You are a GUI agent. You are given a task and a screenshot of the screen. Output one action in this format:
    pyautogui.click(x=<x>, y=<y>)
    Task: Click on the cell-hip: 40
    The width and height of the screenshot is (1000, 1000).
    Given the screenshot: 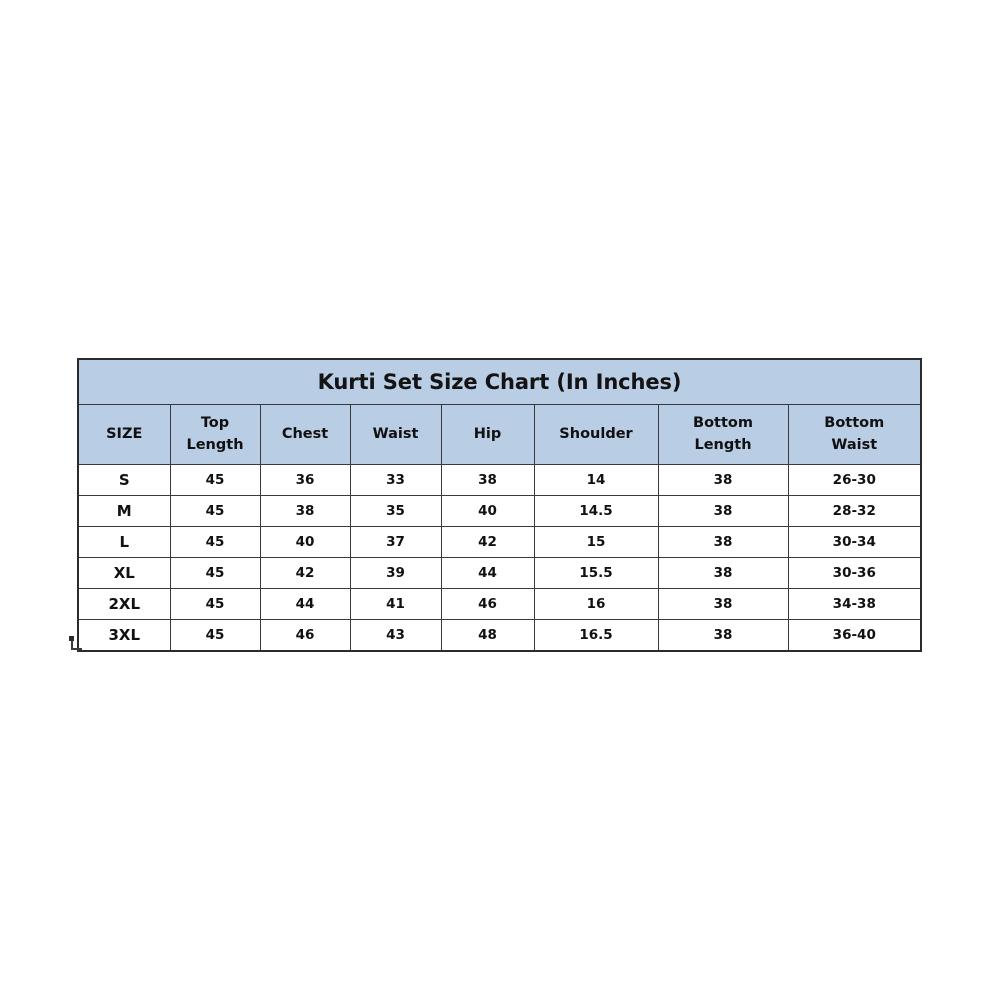 What is the action you would take?
    pyautogui.click(x=487, y=511)
    